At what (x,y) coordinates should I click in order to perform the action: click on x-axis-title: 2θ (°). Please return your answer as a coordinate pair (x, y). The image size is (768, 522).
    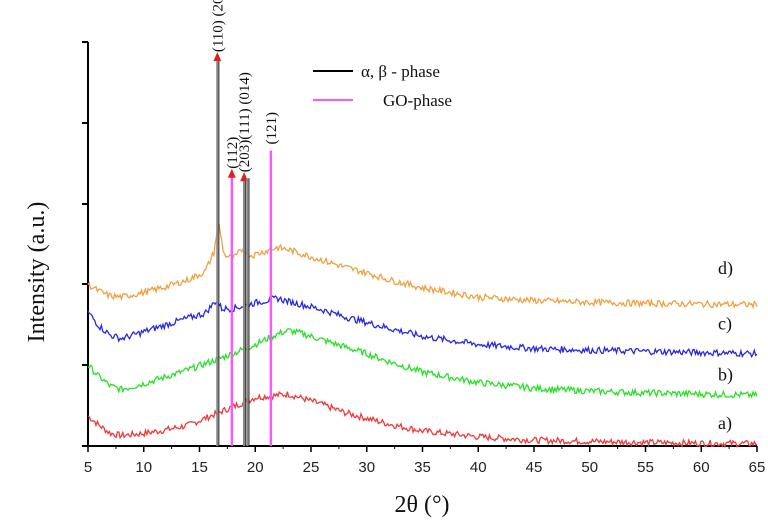
    Looking at the image, I should click on (421, 505).